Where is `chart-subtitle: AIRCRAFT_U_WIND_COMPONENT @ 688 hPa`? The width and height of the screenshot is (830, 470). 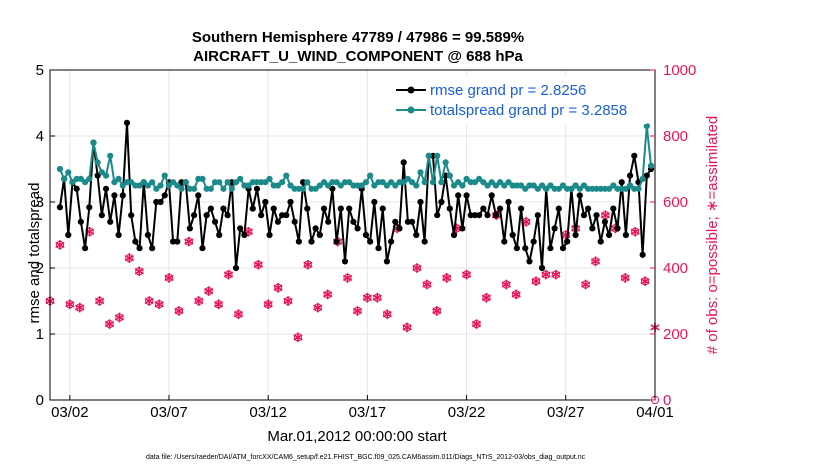
chart-subtitle: AIRCRAFT_U_WIND_COMPONENT @ 688 hPa is located at coordinates (358, 56).